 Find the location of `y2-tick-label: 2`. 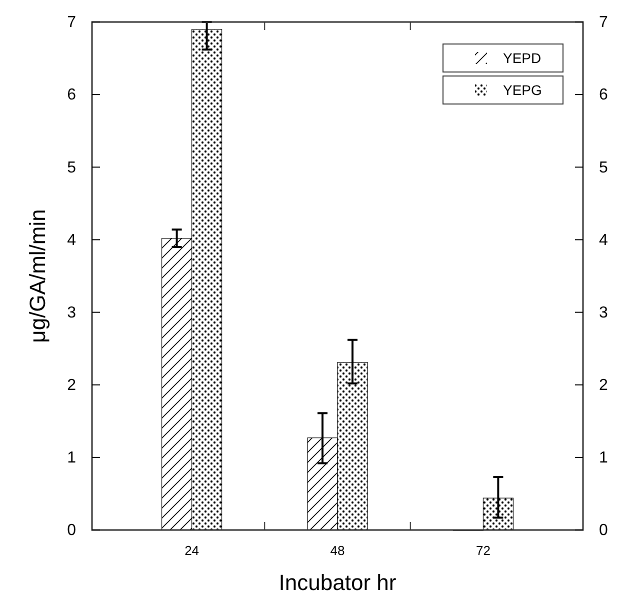

y2-tick-label: 2 is located at coordinates (603, 385).